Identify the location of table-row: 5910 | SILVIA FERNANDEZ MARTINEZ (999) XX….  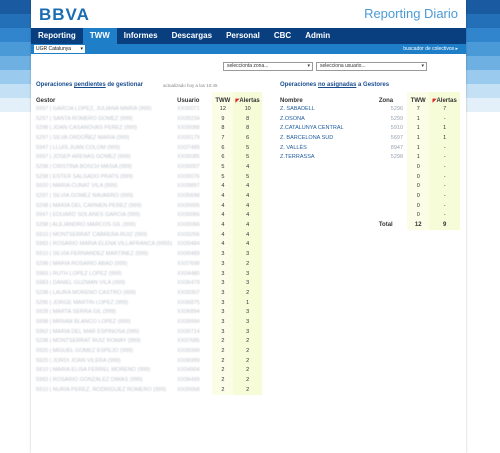
(149, 254).